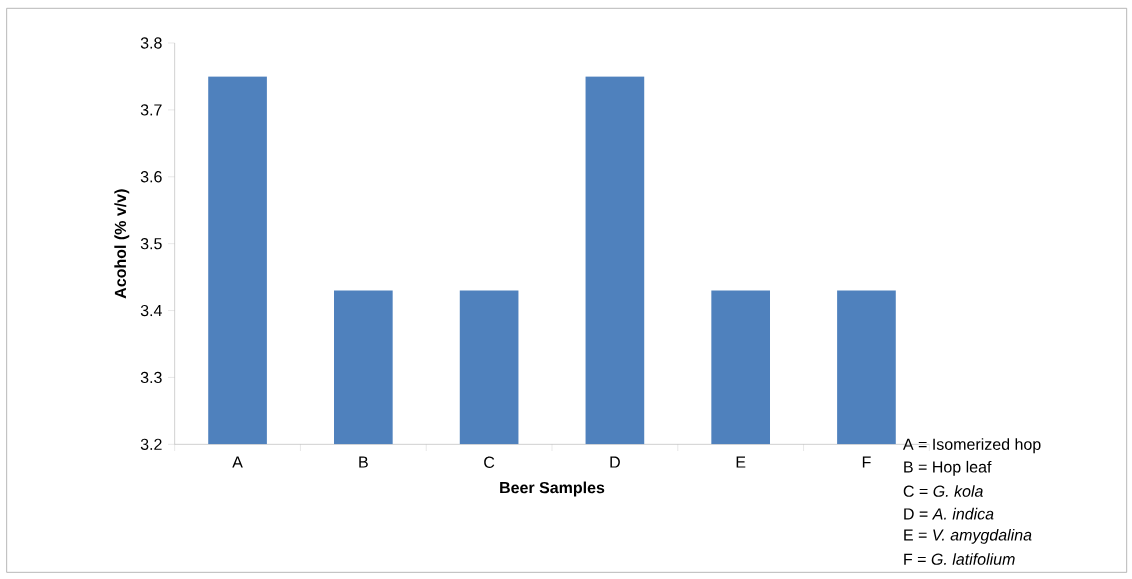 This screenshot has width=1132, height=579. What do you see at coordinates (615, 462) in the screenshot?
I see `x-tick-label: D` at bounding box center [615, 462].